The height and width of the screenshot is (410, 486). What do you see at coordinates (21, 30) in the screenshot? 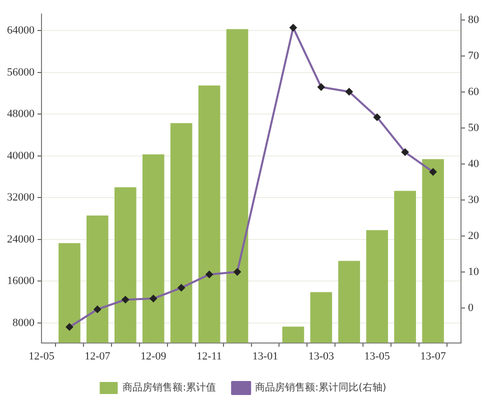
I see `y-tick-label: 64000` at bounding box center [21, 30].